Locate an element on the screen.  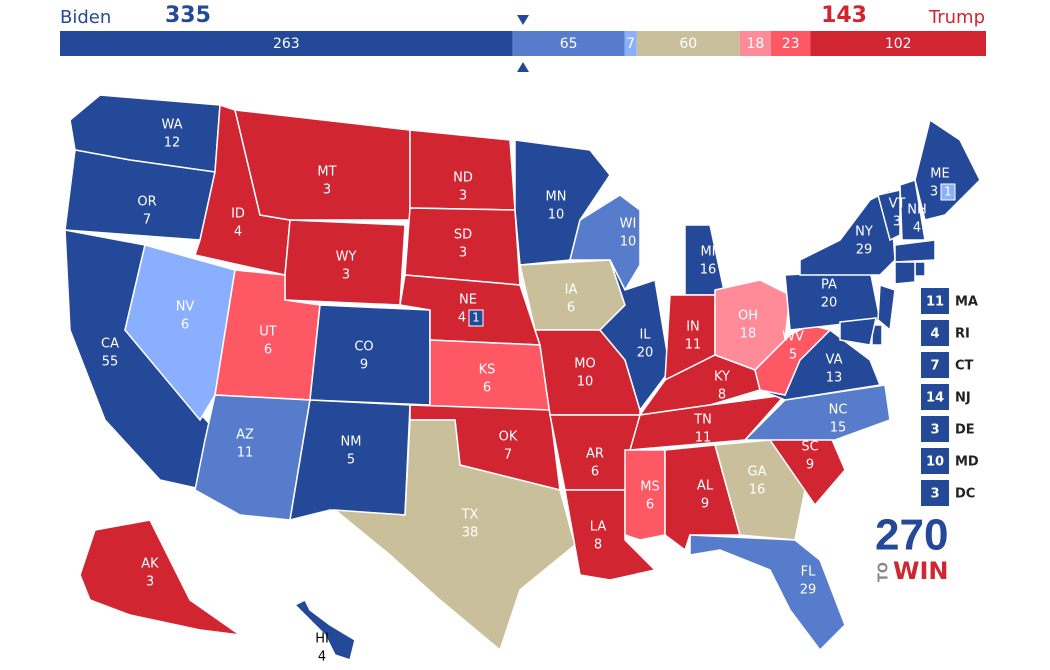
state-abbr: NM is located at coordinates (351, 442).